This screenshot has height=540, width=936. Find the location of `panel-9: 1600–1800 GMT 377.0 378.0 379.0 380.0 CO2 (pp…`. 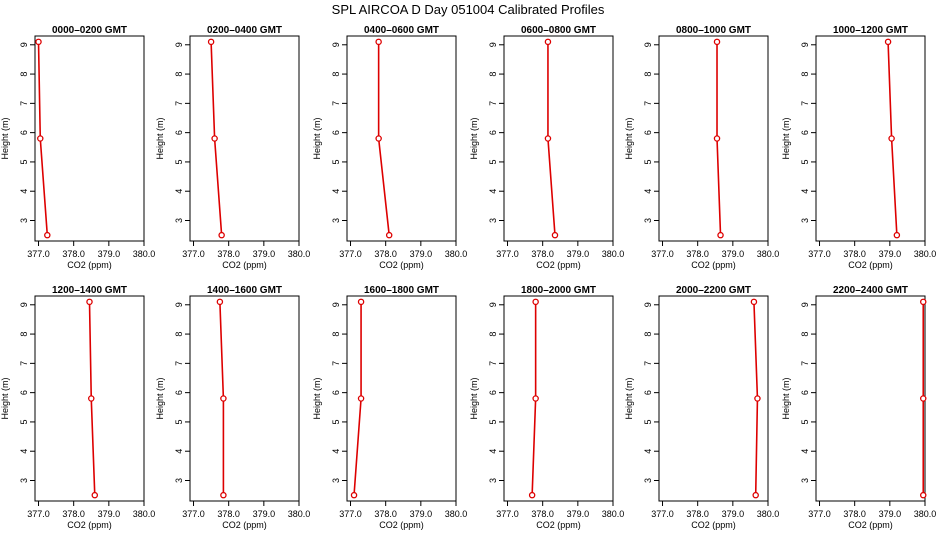

panel-9: 1600–1800 GMT 377.0 378.0 379.0 380.0 CO2 (pp… is located at coordinates (389, 407).